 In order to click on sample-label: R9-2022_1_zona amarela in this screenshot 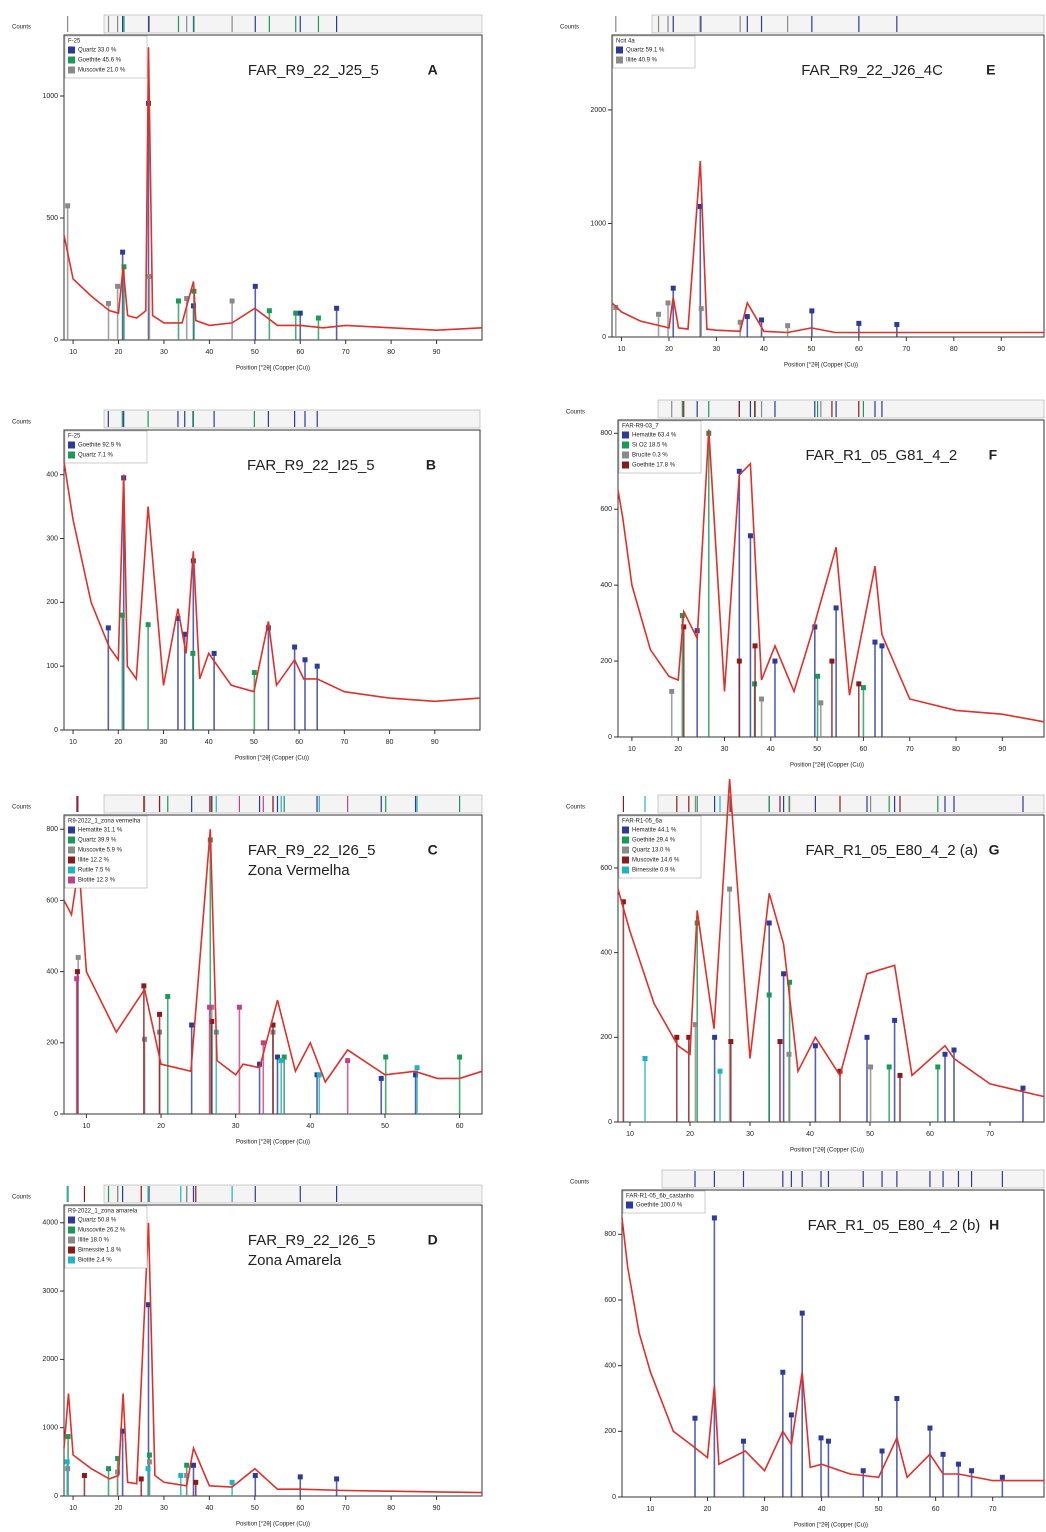, I will do `click(103, 1212)`.